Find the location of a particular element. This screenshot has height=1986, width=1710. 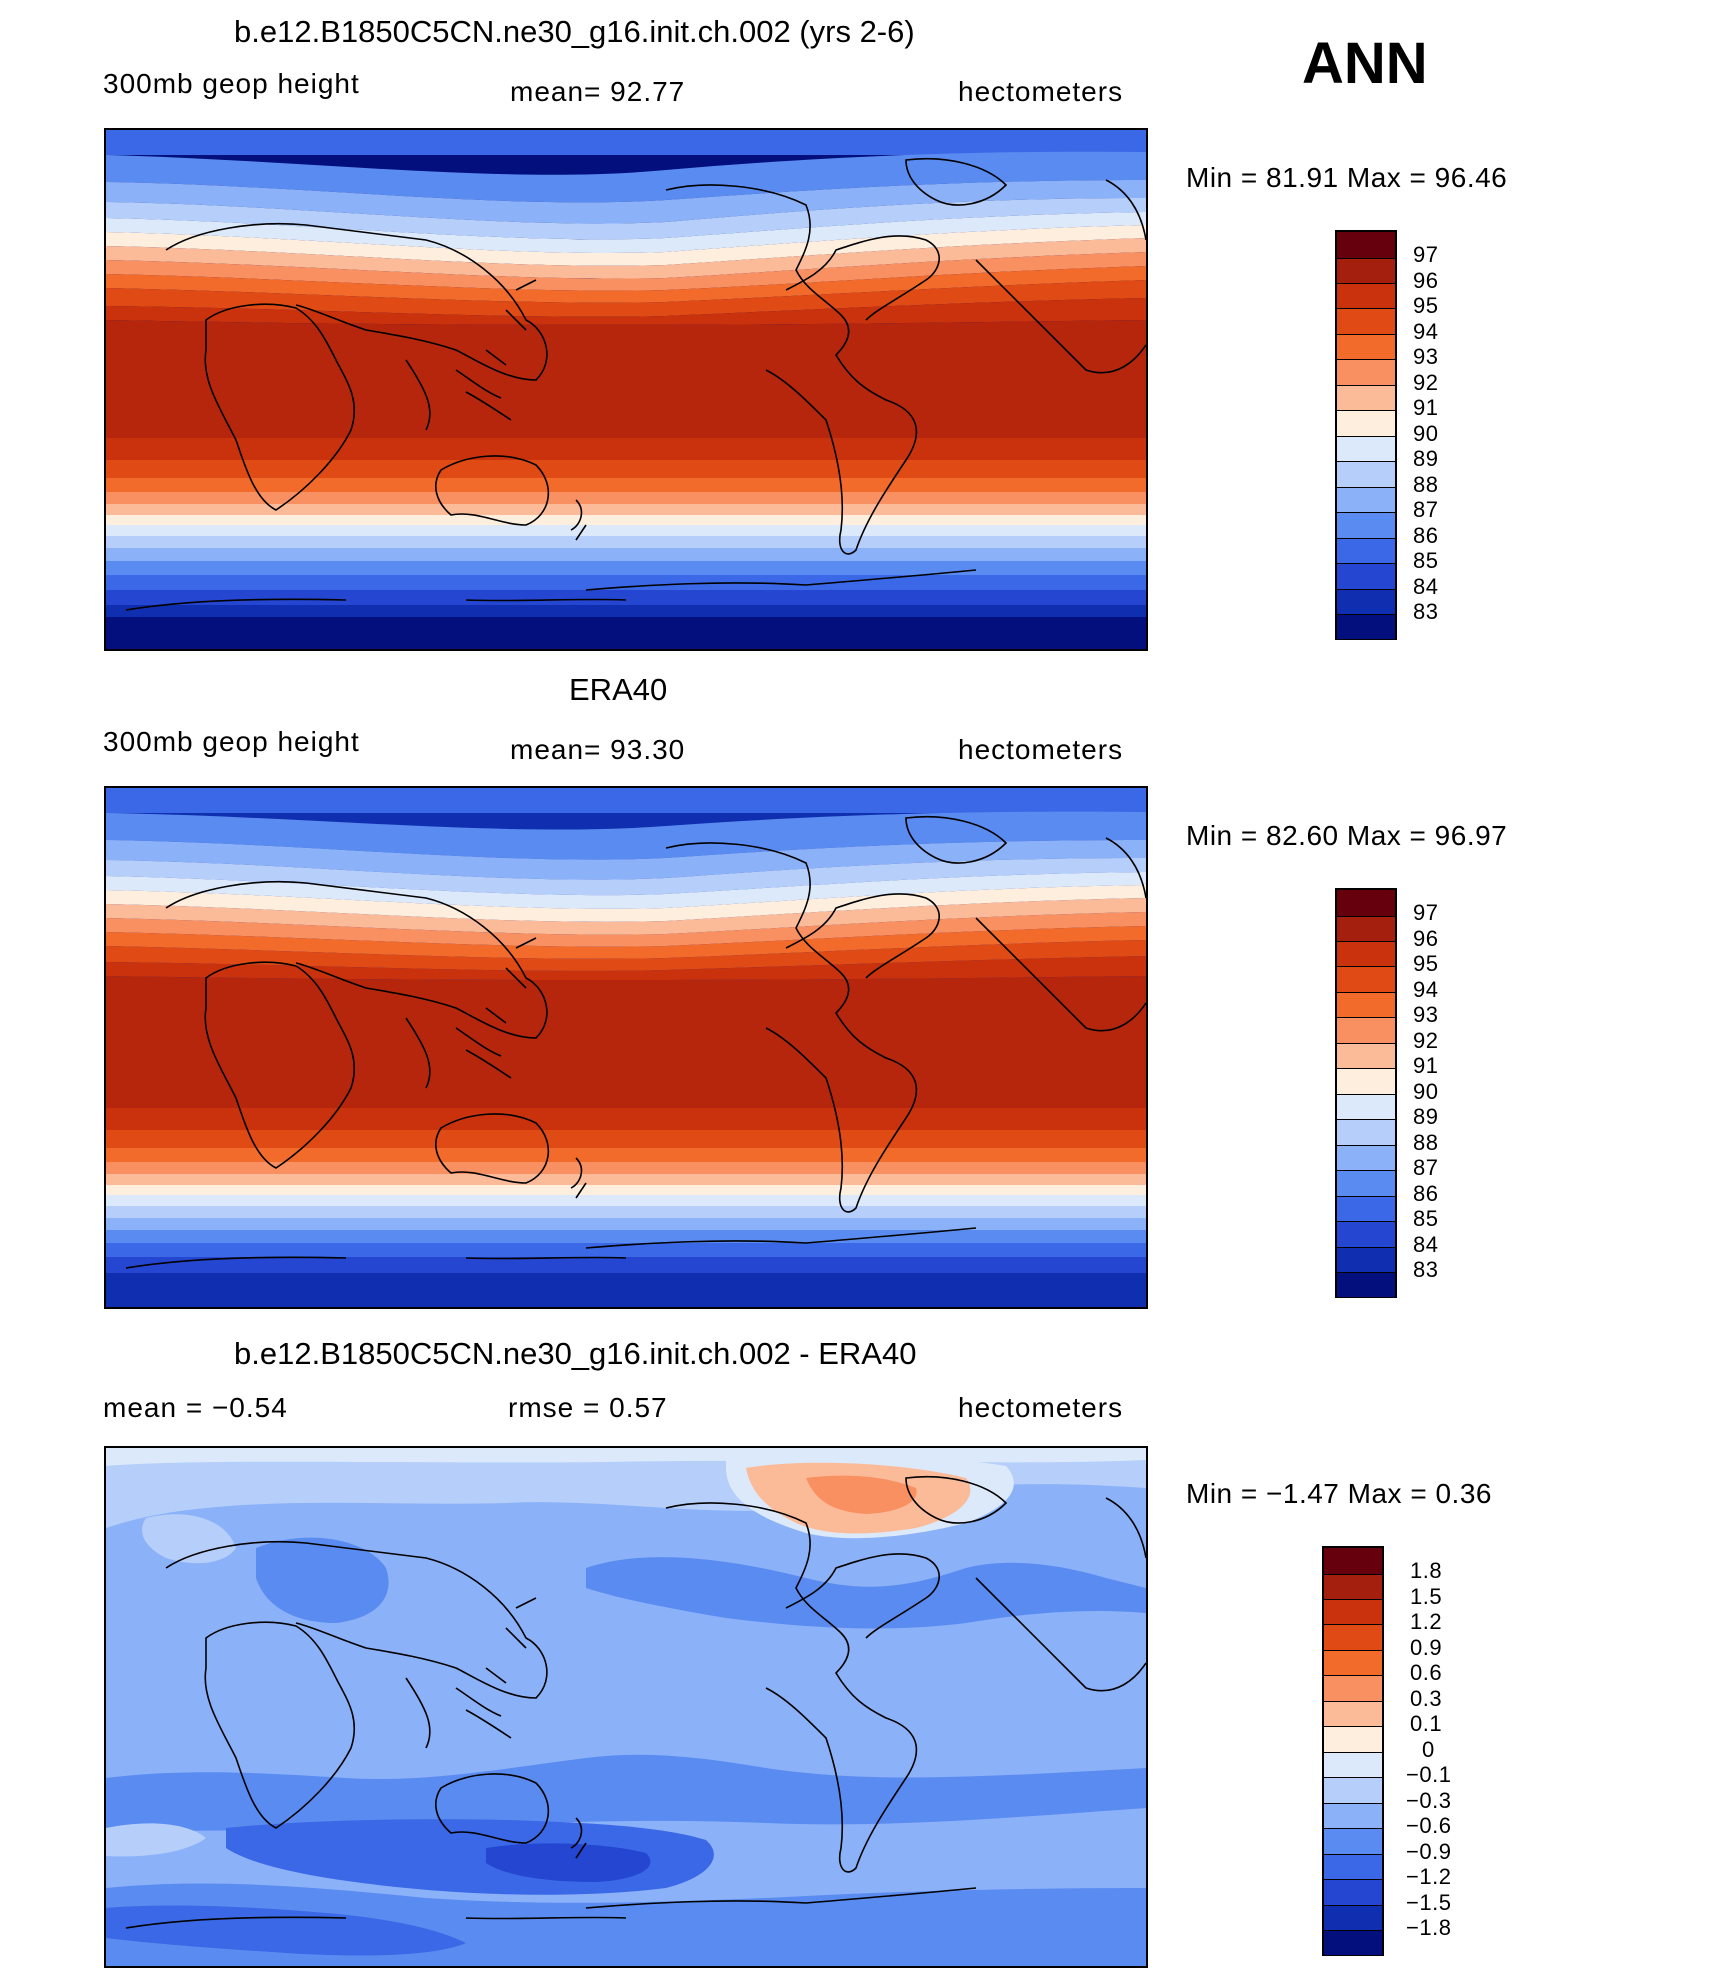

colorbar-tick: 0.6 is located at coordinates (1426, 1672).